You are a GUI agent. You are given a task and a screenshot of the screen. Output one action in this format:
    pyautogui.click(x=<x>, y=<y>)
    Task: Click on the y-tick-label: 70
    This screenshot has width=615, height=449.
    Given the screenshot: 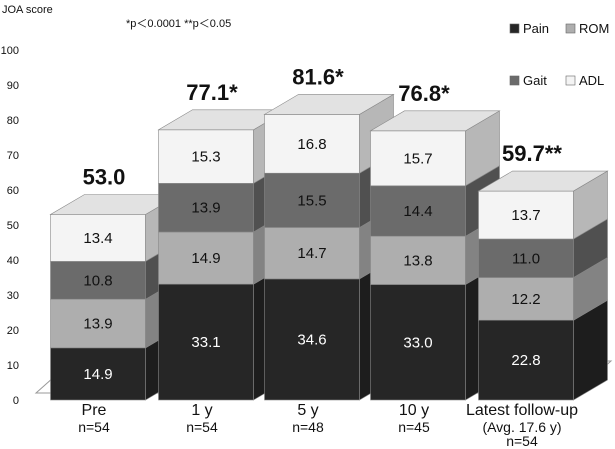 What is the action you would take?
    pyautogui.click(x=13, y=156)
    